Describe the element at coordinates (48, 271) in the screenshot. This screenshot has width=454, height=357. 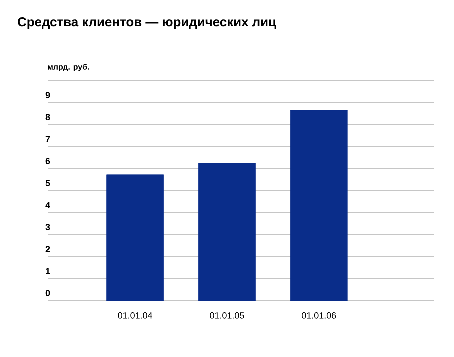
I see `y-tick-label: 1` at that location.